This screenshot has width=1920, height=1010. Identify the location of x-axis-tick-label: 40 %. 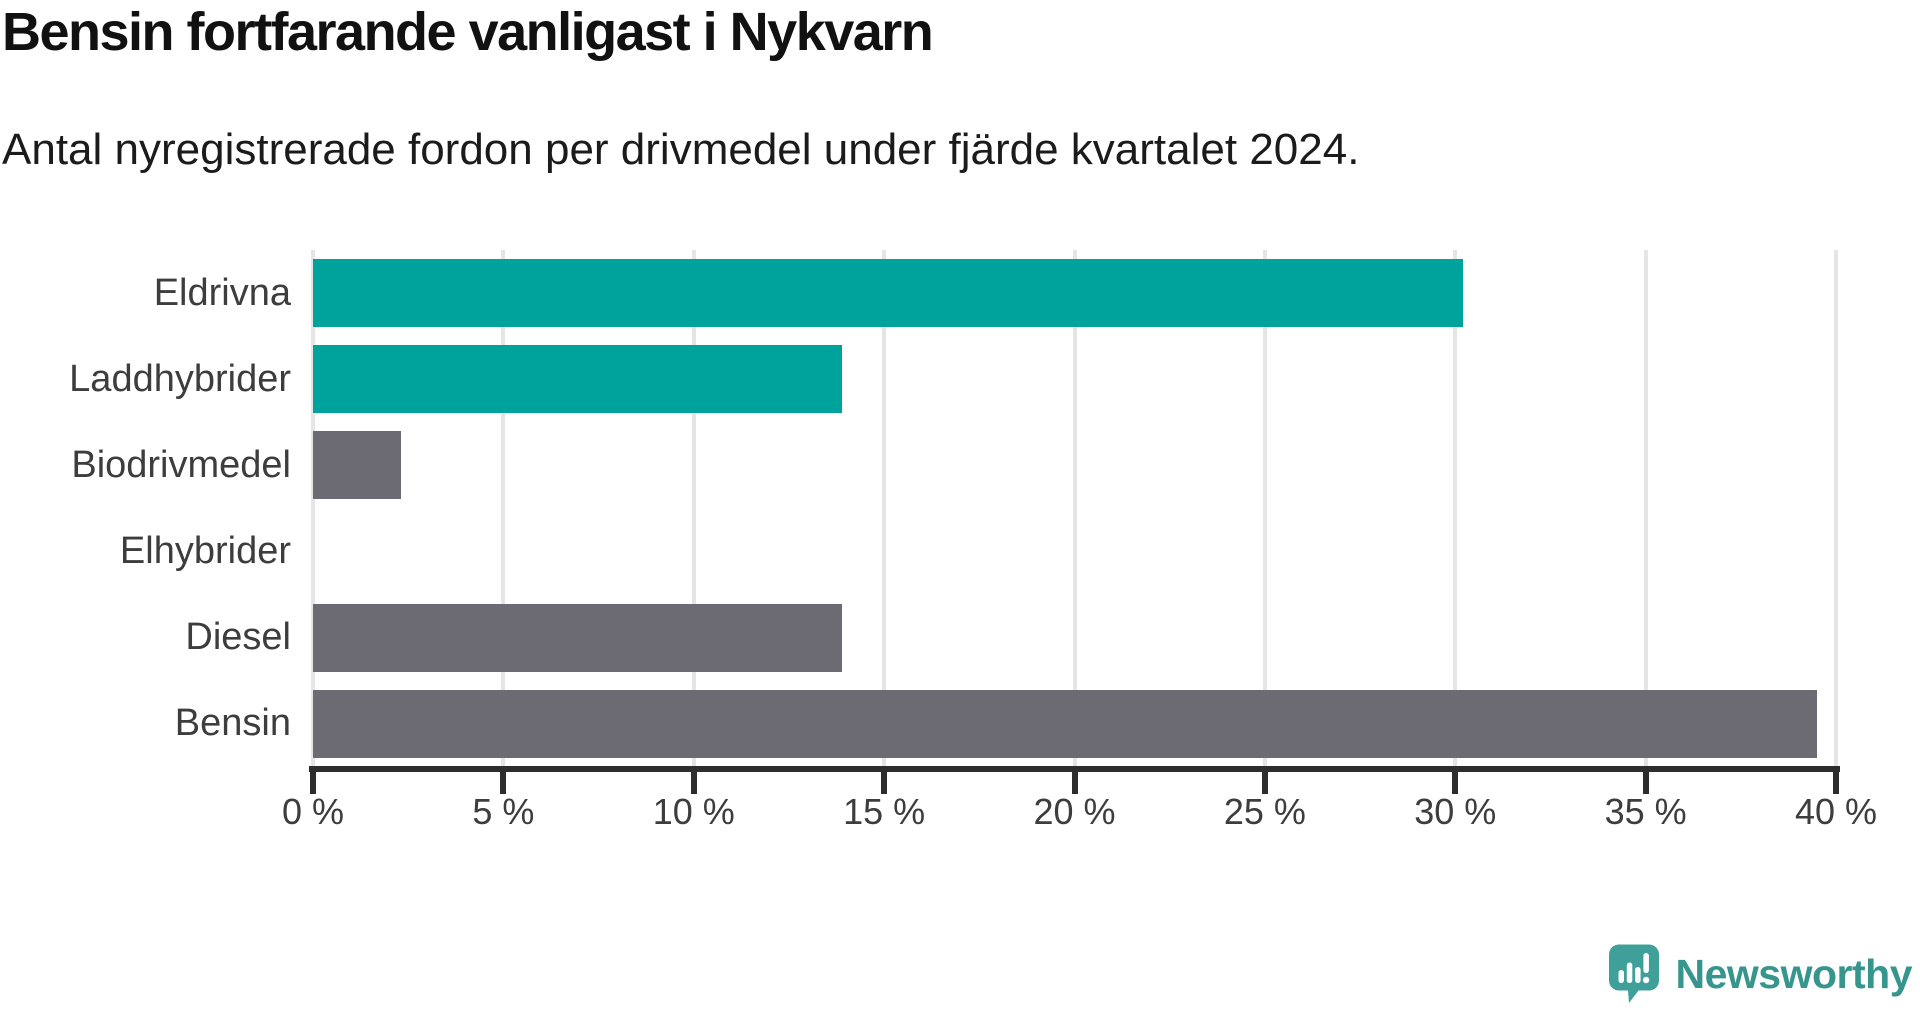
(1836, 811).